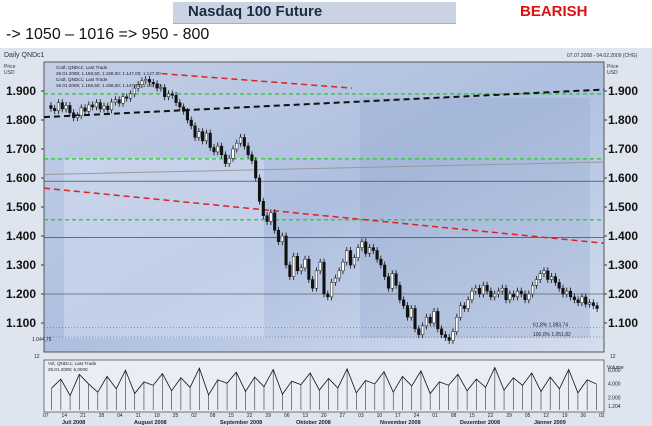 This screenshot has width=652, height=426. What do you see at coordinates (305, 416) in the screenshot?
I see `x-day-label: 13` at bounding box center [305, 416].